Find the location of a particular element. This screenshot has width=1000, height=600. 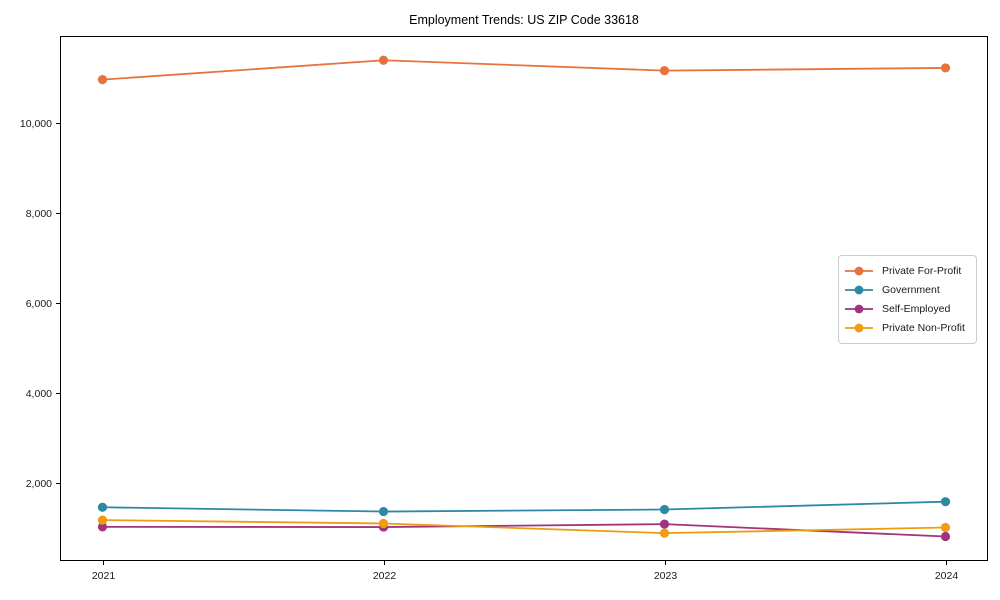

legend-label-government: Government is located at coordinates (911, 289).